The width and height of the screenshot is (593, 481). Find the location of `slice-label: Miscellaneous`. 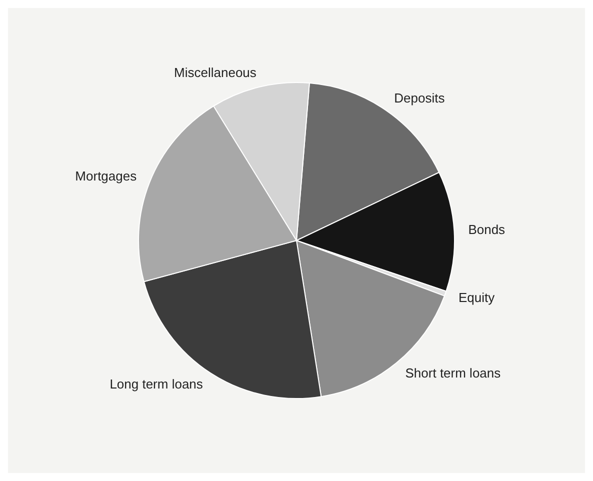

slice-label: Miscellaneous is located at coordinates (215, 72).